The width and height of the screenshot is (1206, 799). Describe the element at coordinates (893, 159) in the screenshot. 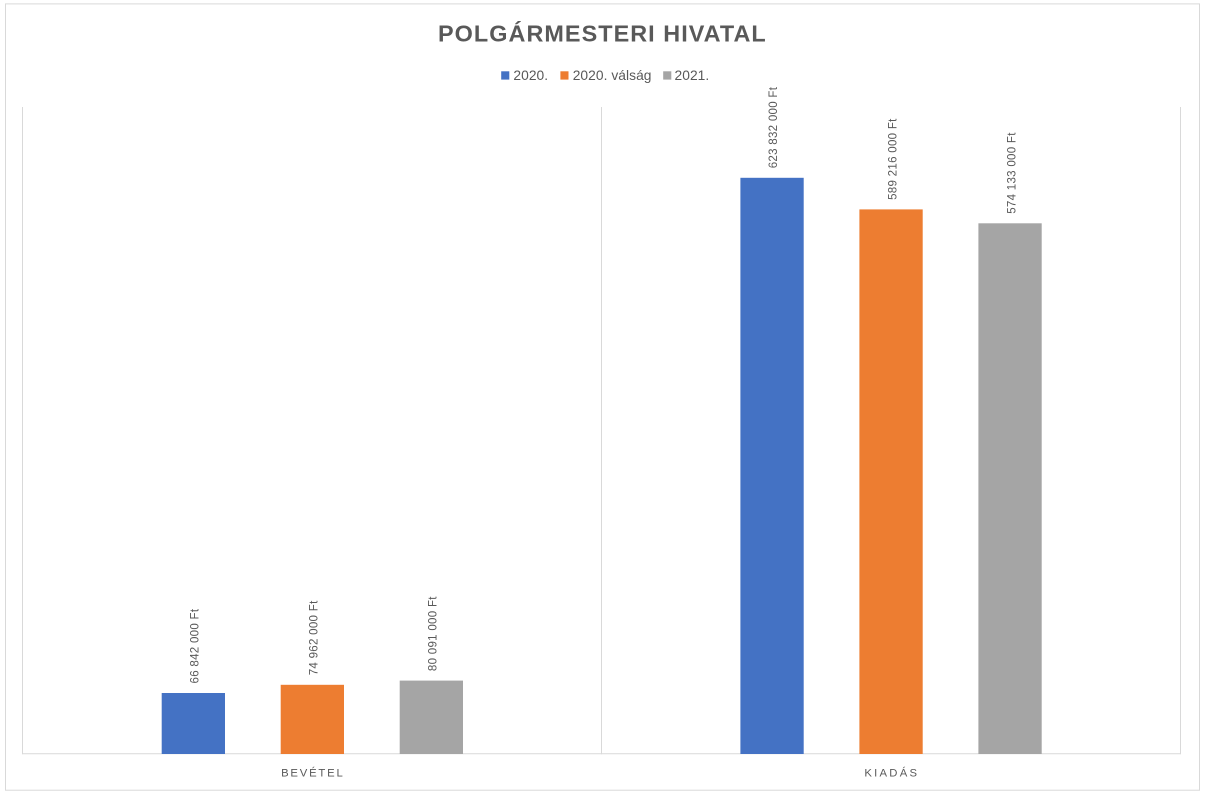

I see `svg-text: 589 216 000 Ft` at that location.